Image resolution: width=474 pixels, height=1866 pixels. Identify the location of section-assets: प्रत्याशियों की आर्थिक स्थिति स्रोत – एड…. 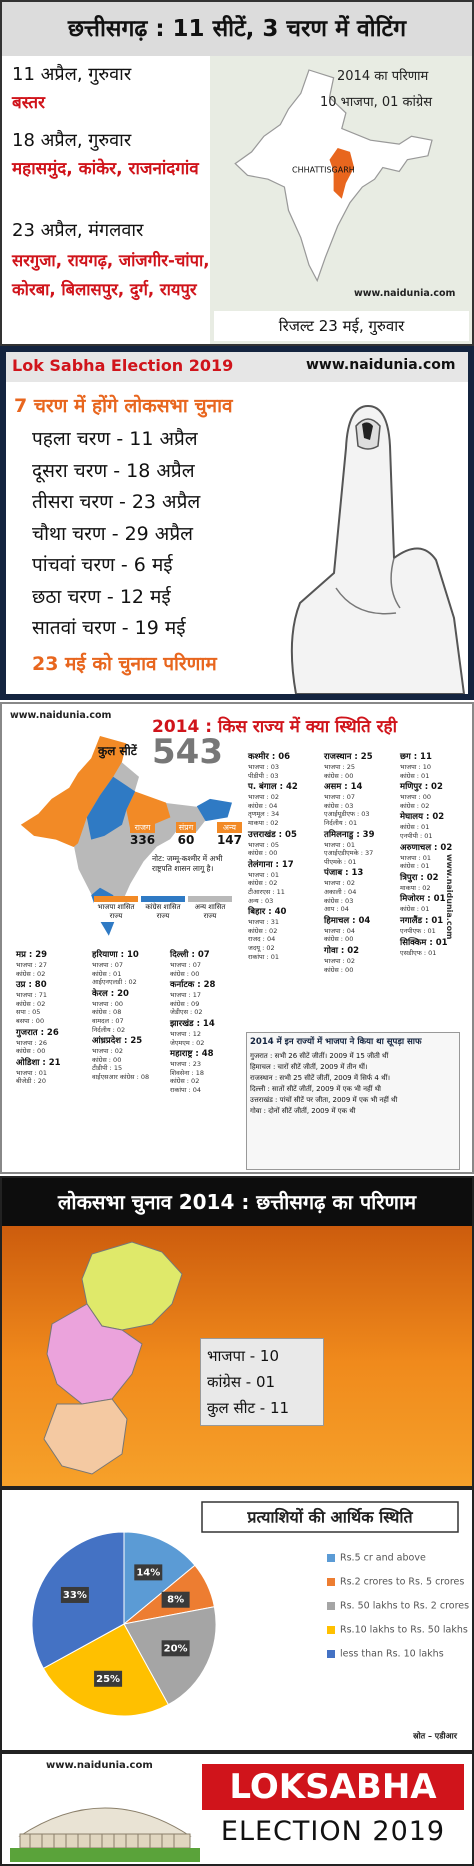
(237, 1620).